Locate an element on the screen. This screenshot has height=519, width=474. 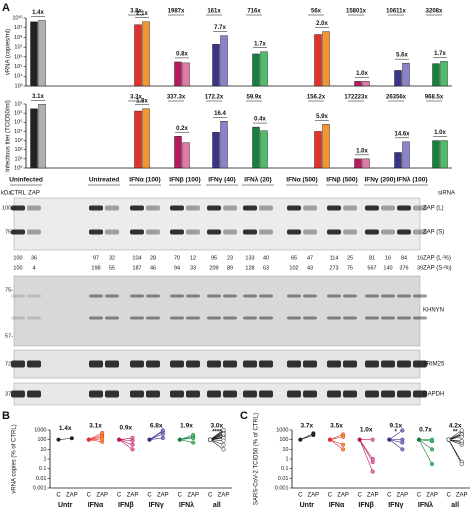
y-tick-label: 1000 is located at coordinates (282, 430).